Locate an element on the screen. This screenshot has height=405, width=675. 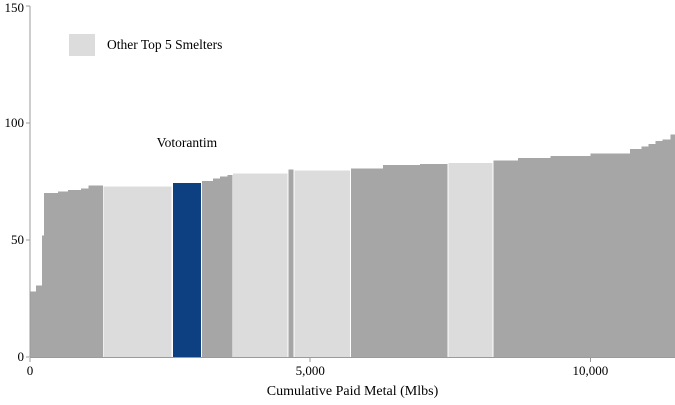
x-axis-tick-label-5000: 5,000 is located at coordinates (310, 370).